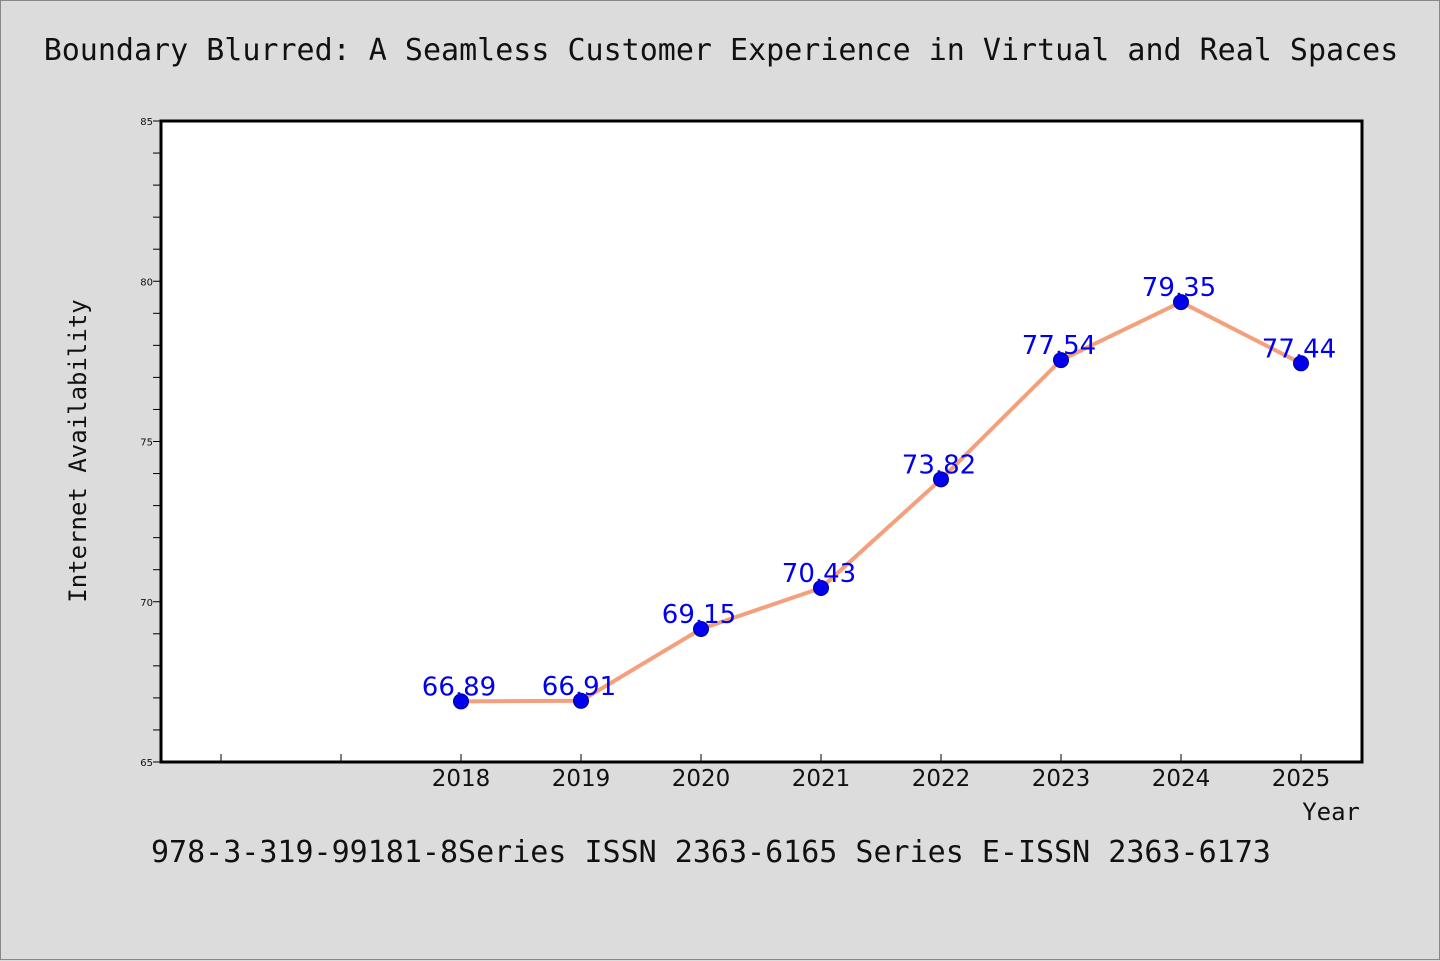  What do you see at coordinates (701, 779) in the screenshot?
I see `x-tick-label: 2020` at bounding box center [701, 779].